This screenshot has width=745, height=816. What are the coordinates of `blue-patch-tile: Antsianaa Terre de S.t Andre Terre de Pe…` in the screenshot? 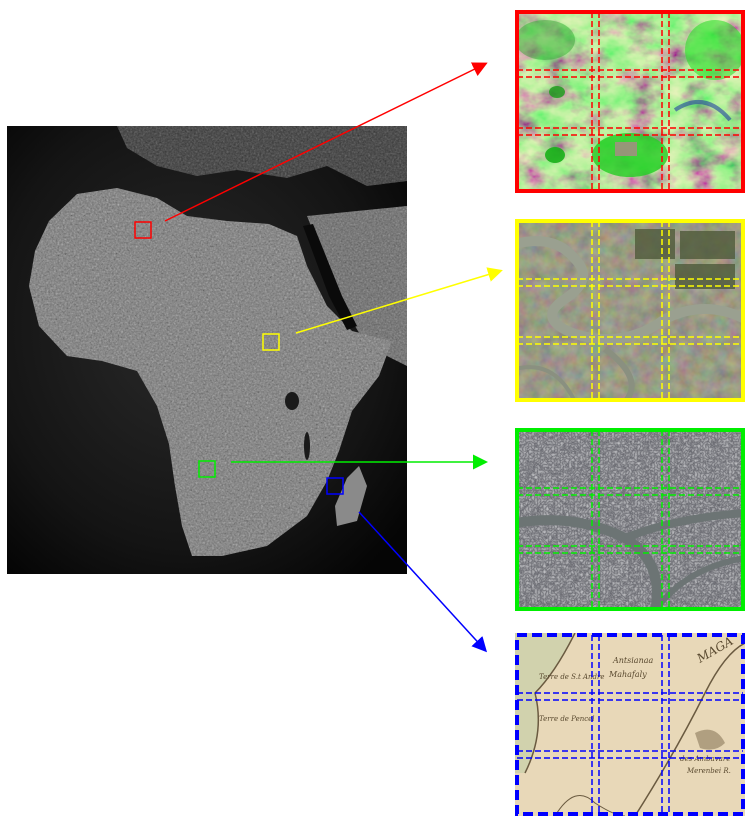 It's located at (630, 724).